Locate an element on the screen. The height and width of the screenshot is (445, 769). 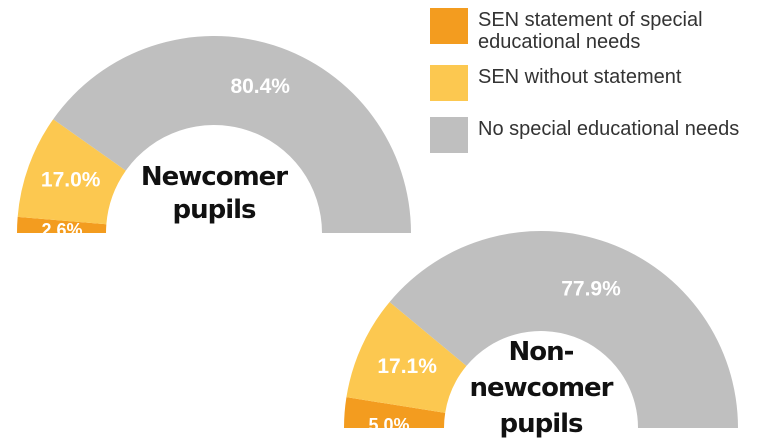
slice-label: 77.9% is located at coordinates (591, 288).